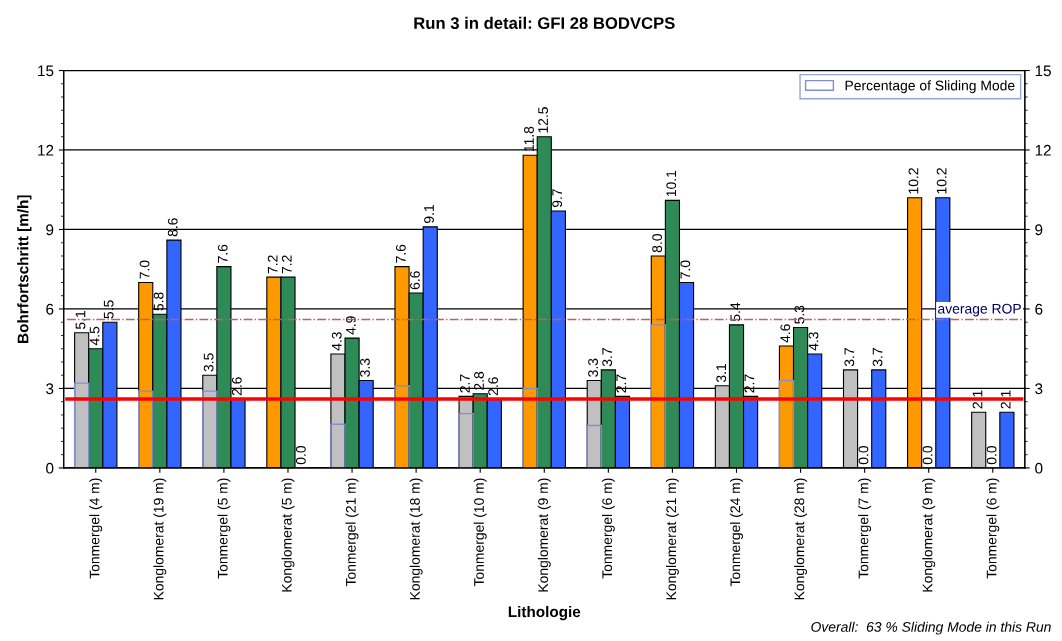 This screenshot has height=641, width=1062. I want to click on y-tick-label: 3, so click(50, 389).